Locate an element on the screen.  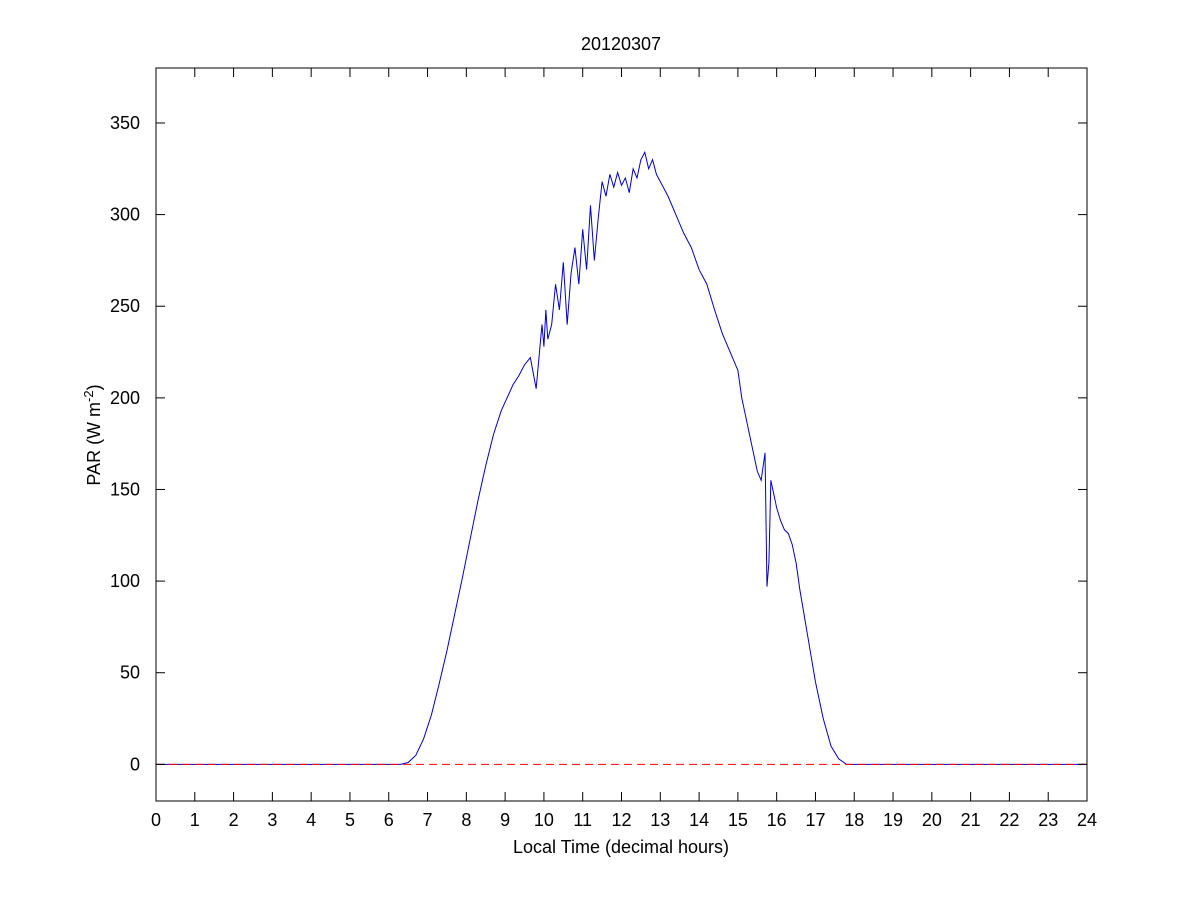
y-axis-label-superscript: -2 is located at coordinates (88, 396).